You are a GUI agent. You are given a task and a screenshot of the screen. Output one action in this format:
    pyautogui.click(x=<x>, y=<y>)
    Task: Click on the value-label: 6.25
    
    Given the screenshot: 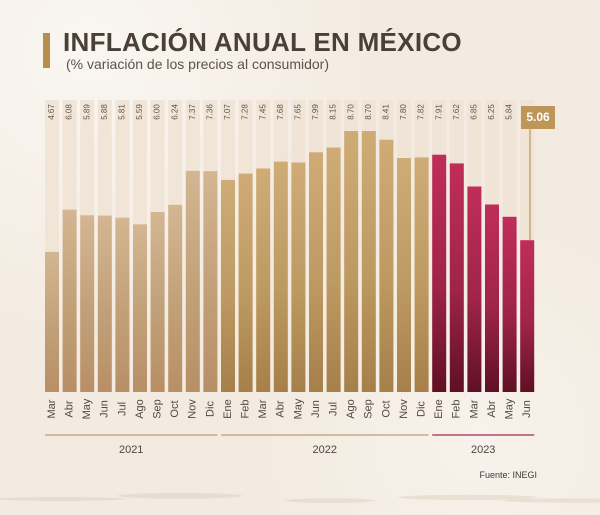 What is the action you would take?
    pyautogui.click(x=491, y=112)
    